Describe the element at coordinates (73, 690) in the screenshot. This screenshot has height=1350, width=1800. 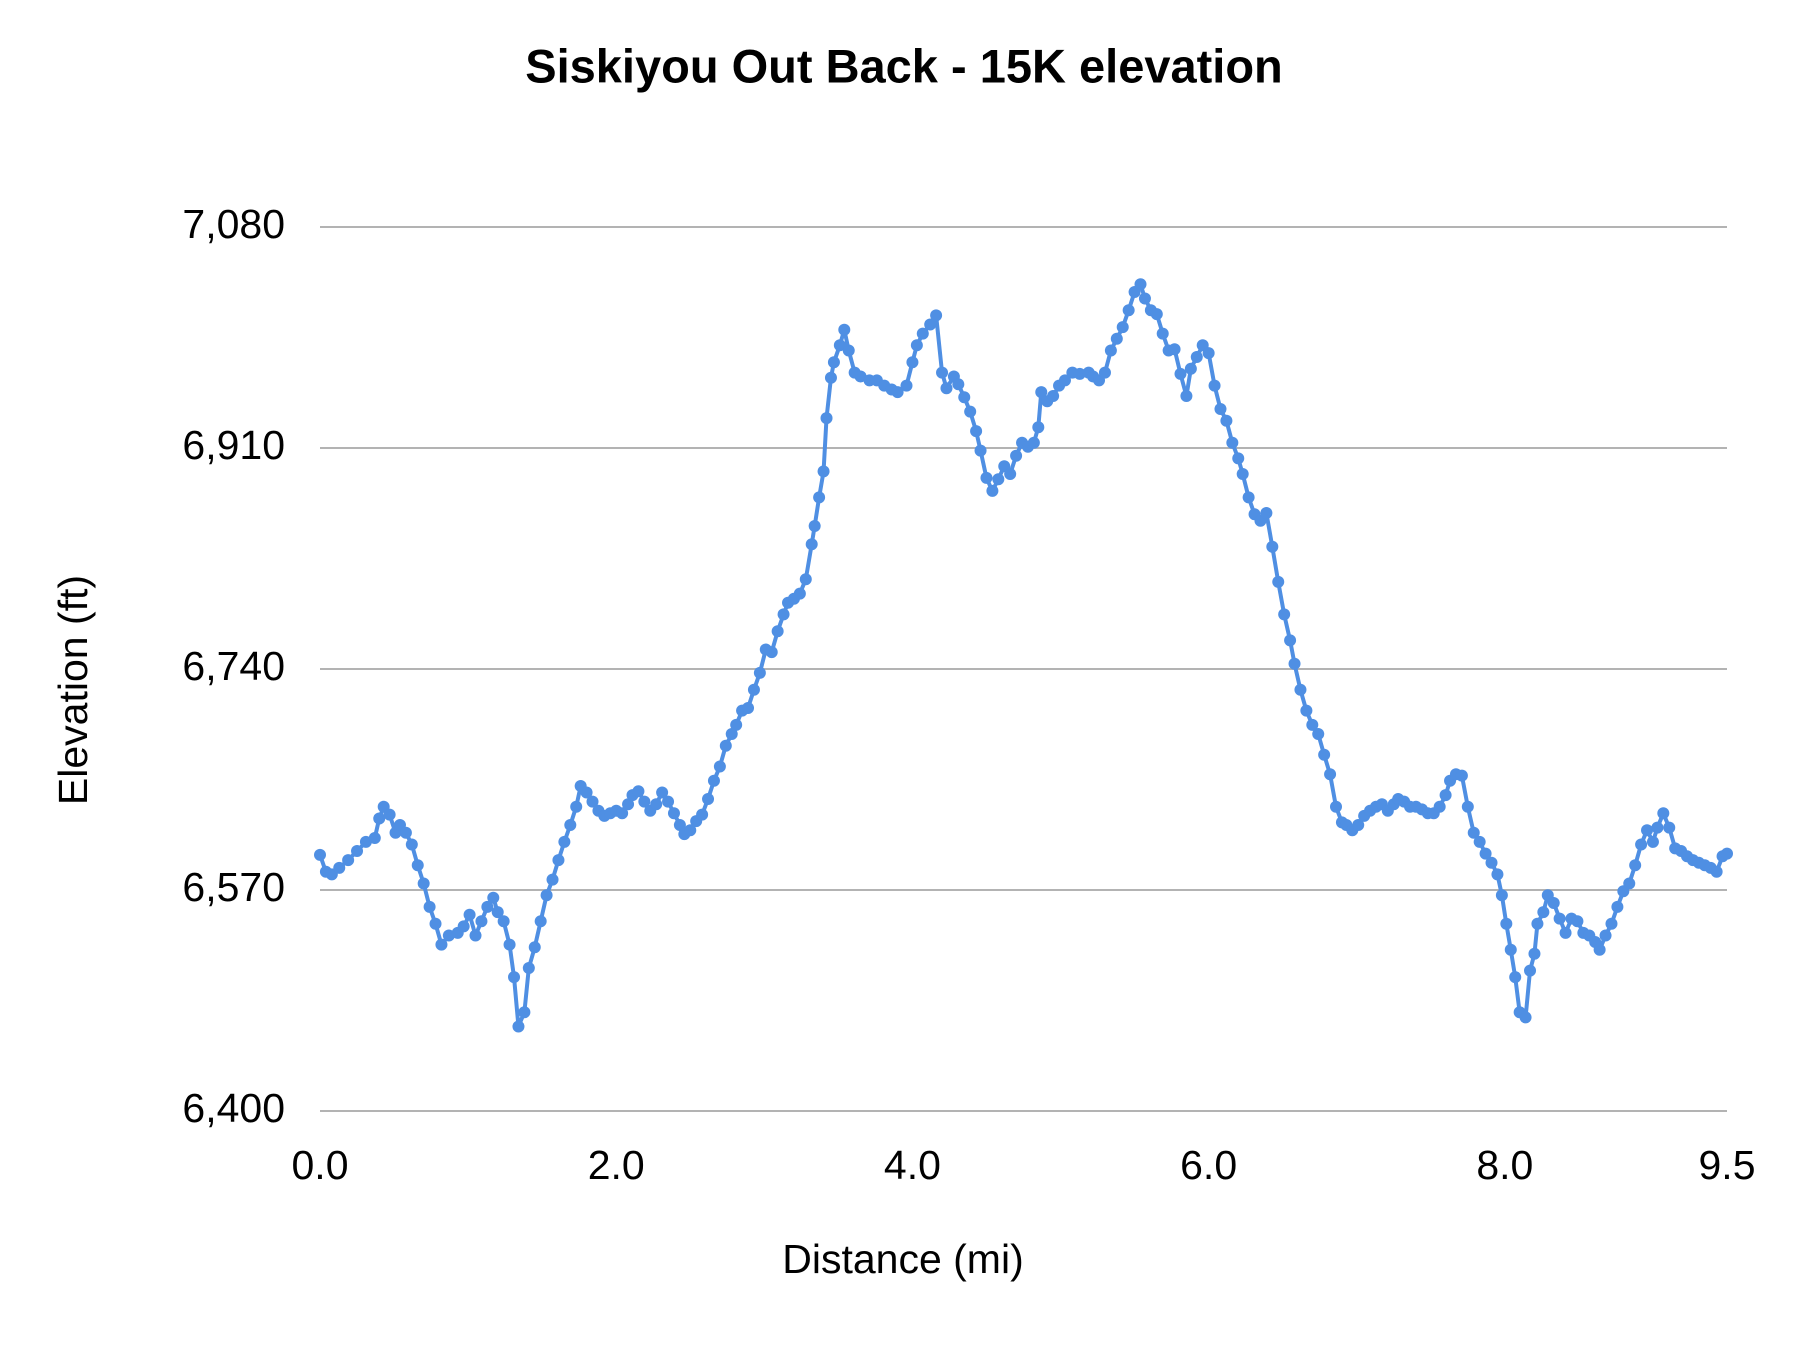
I see `y-axis-title: Elevation (ft)` at that location.